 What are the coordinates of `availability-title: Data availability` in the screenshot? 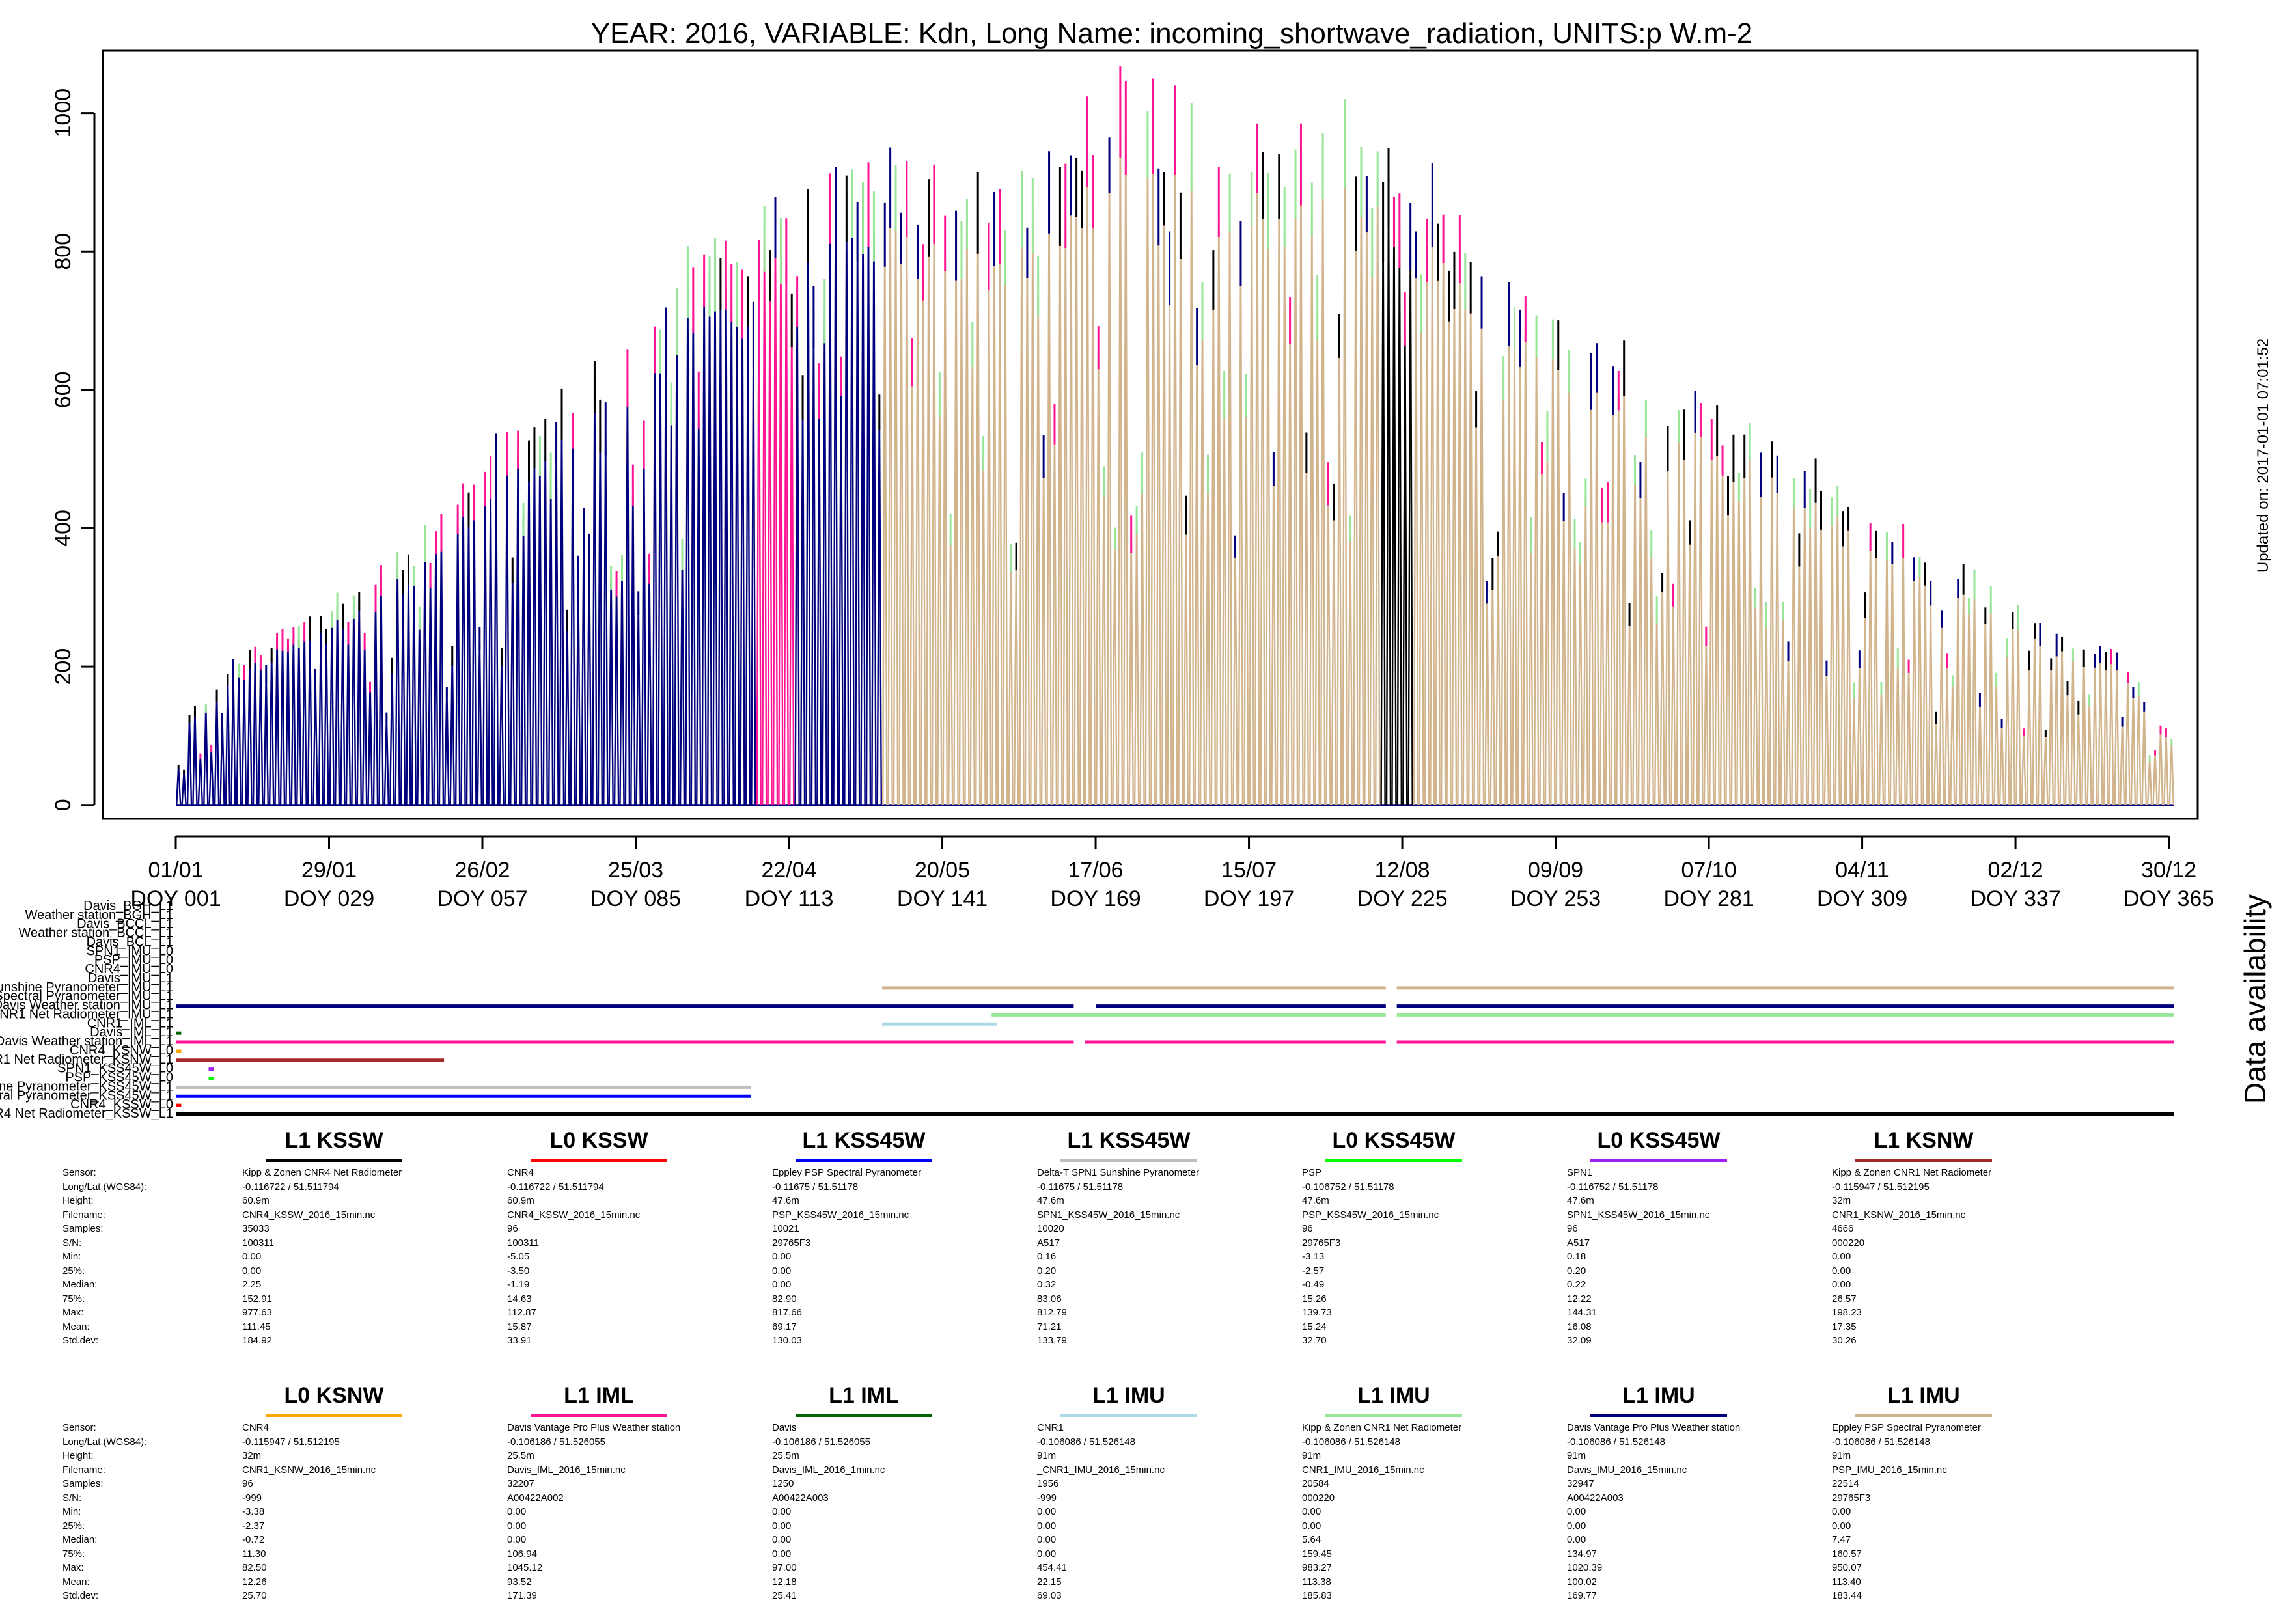 It's located at (2255, 999).